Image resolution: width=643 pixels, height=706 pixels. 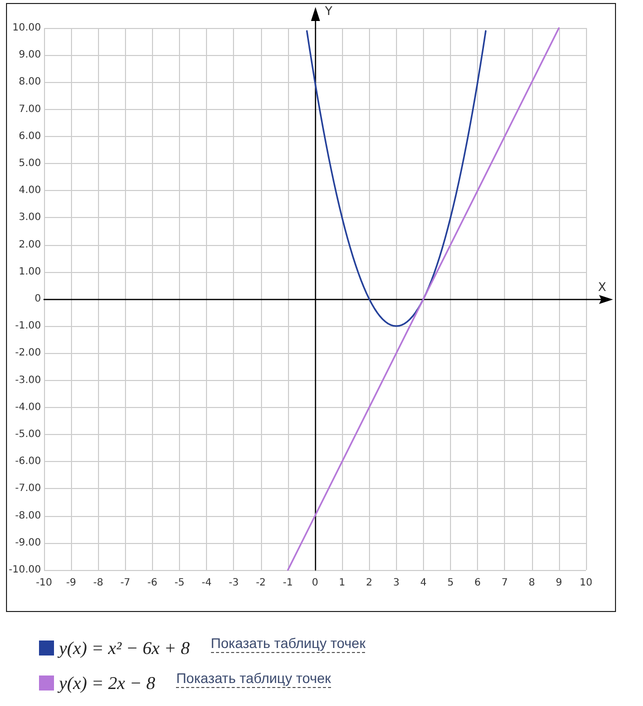 What do you see at coordinates (29, 109) in the screenshot?
I see `y-tick-label: 7.00` at bounding box center [29, 109].